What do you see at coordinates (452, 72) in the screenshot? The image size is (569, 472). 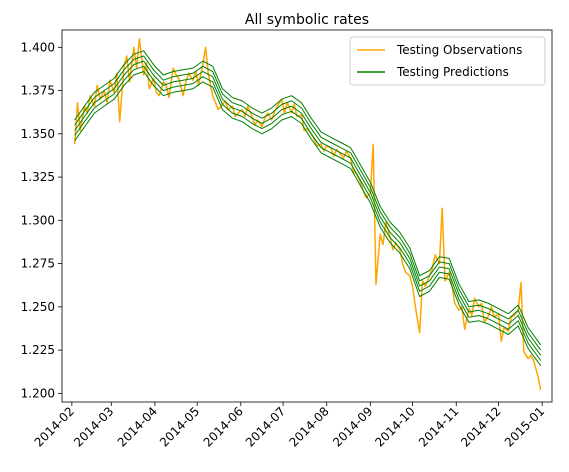 I see `legend-label-predictions: Testing Predictions` at bounding box center [452, 72].